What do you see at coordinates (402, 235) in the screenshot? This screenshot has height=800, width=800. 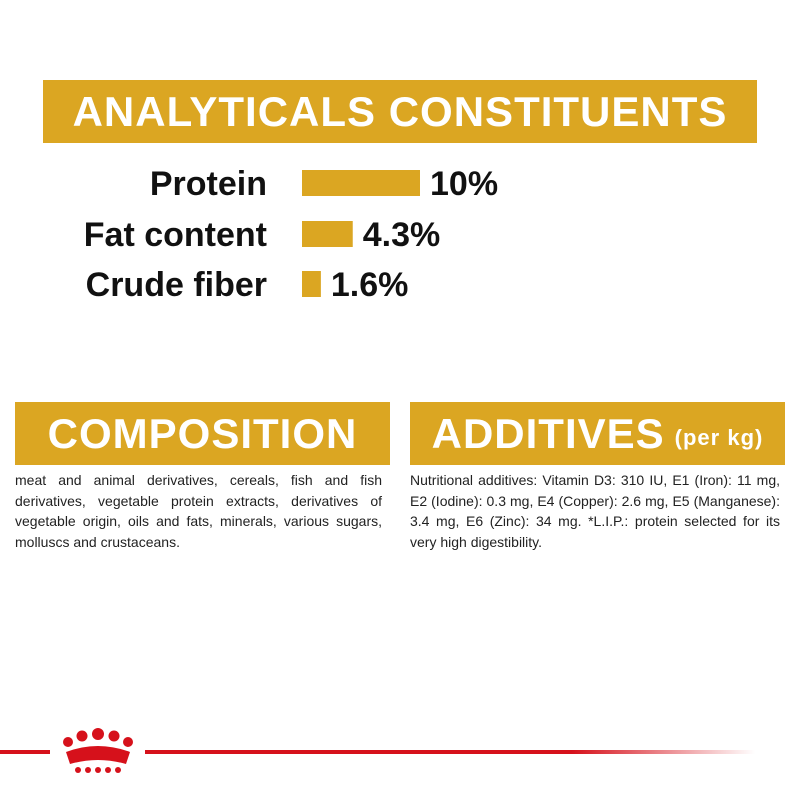 I see `row-value: 4.3%` at bounding box center [402, 235].